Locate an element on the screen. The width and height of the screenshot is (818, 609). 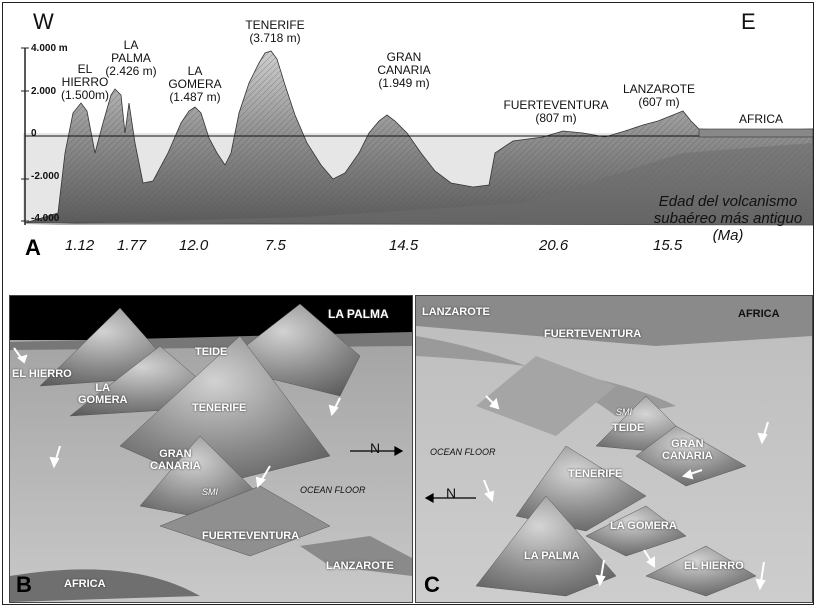
island-elevation: (3.718 m) is located at coordinates (275, 38).